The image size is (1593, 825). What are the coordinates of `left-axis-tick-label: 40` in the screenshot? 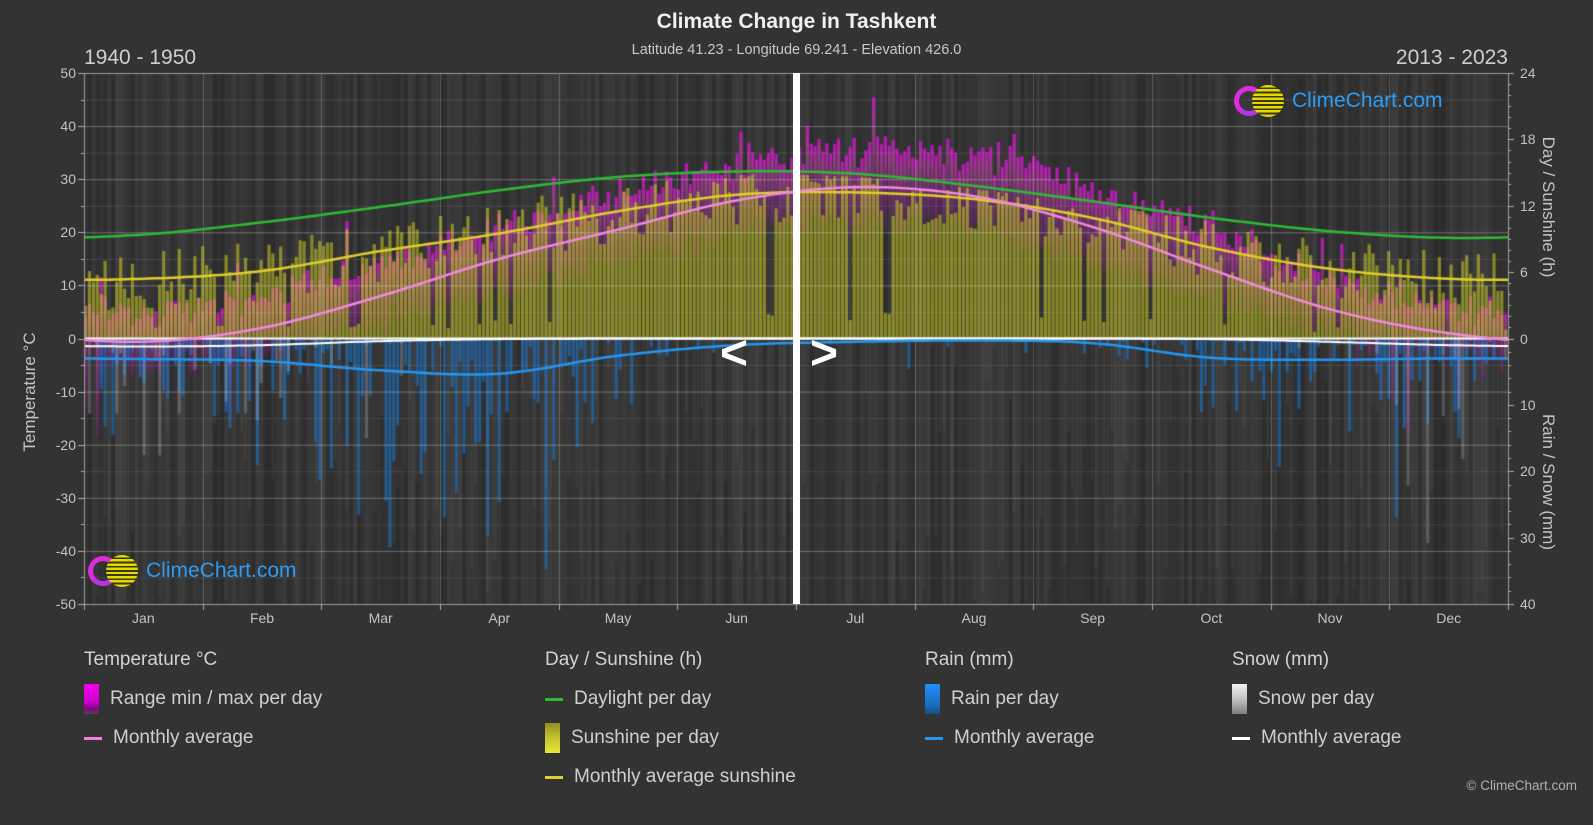 It's located at (68, 126).